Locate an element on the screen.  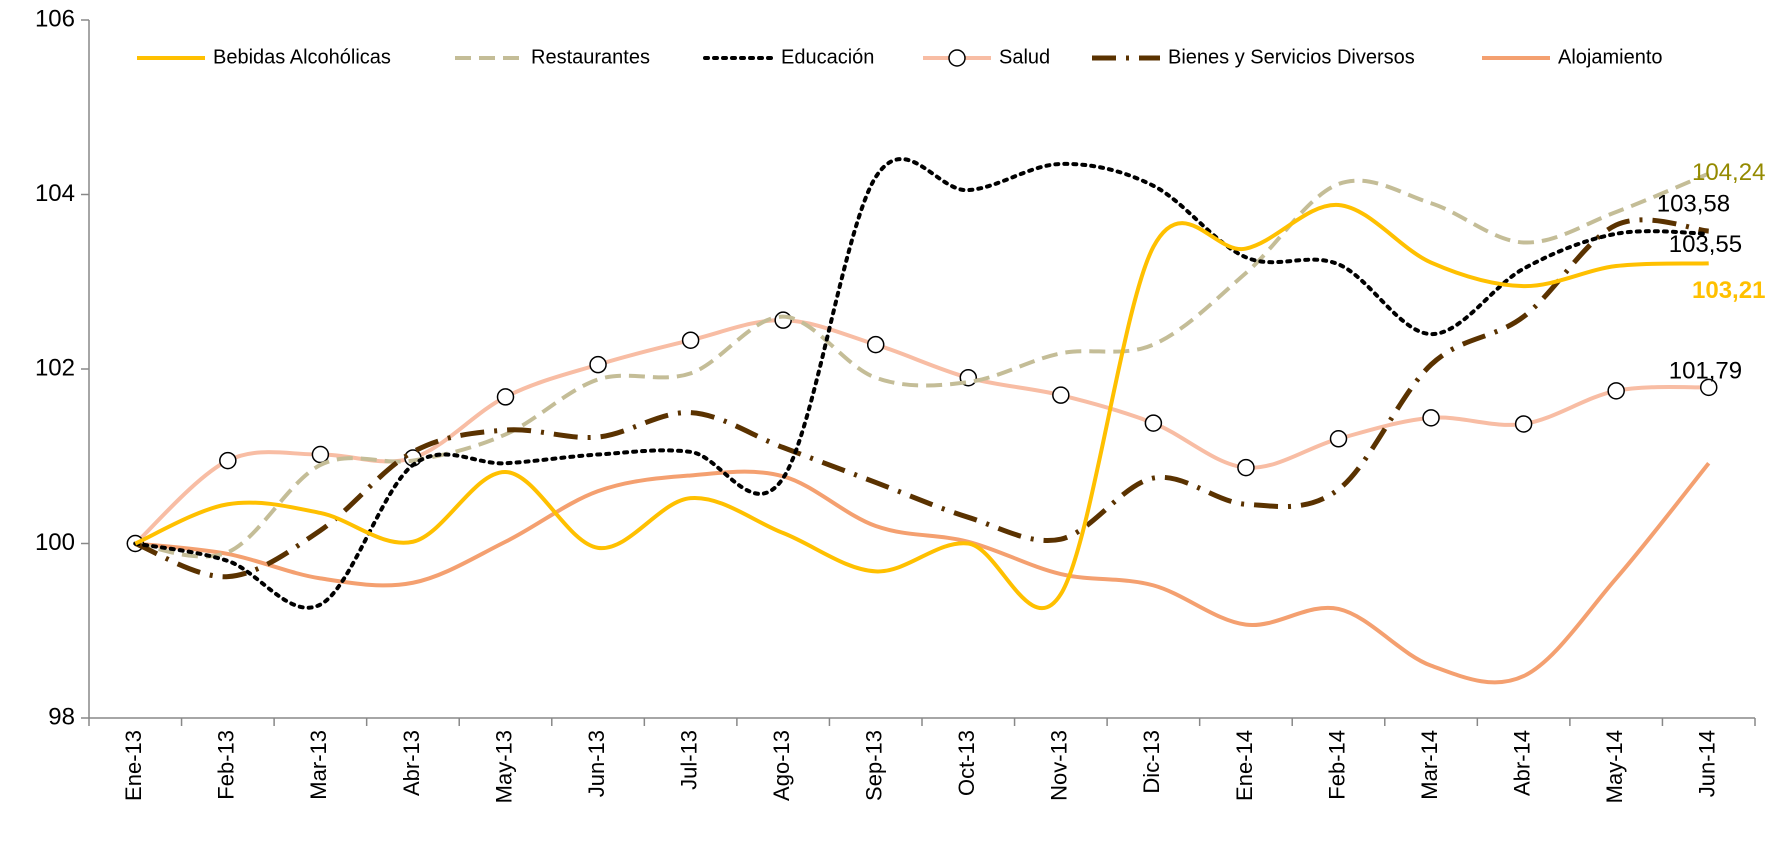
y-tick-label: 104 is located at coordinates (55, 193).